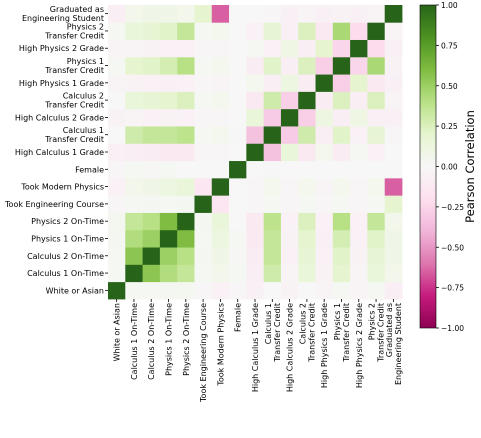 Image resolution: width=481 pixels, height=438 pixels. I want to click on heatmap-cell-calculus-2-transfer-credit-x-white-or-asian, so click(117, 100).